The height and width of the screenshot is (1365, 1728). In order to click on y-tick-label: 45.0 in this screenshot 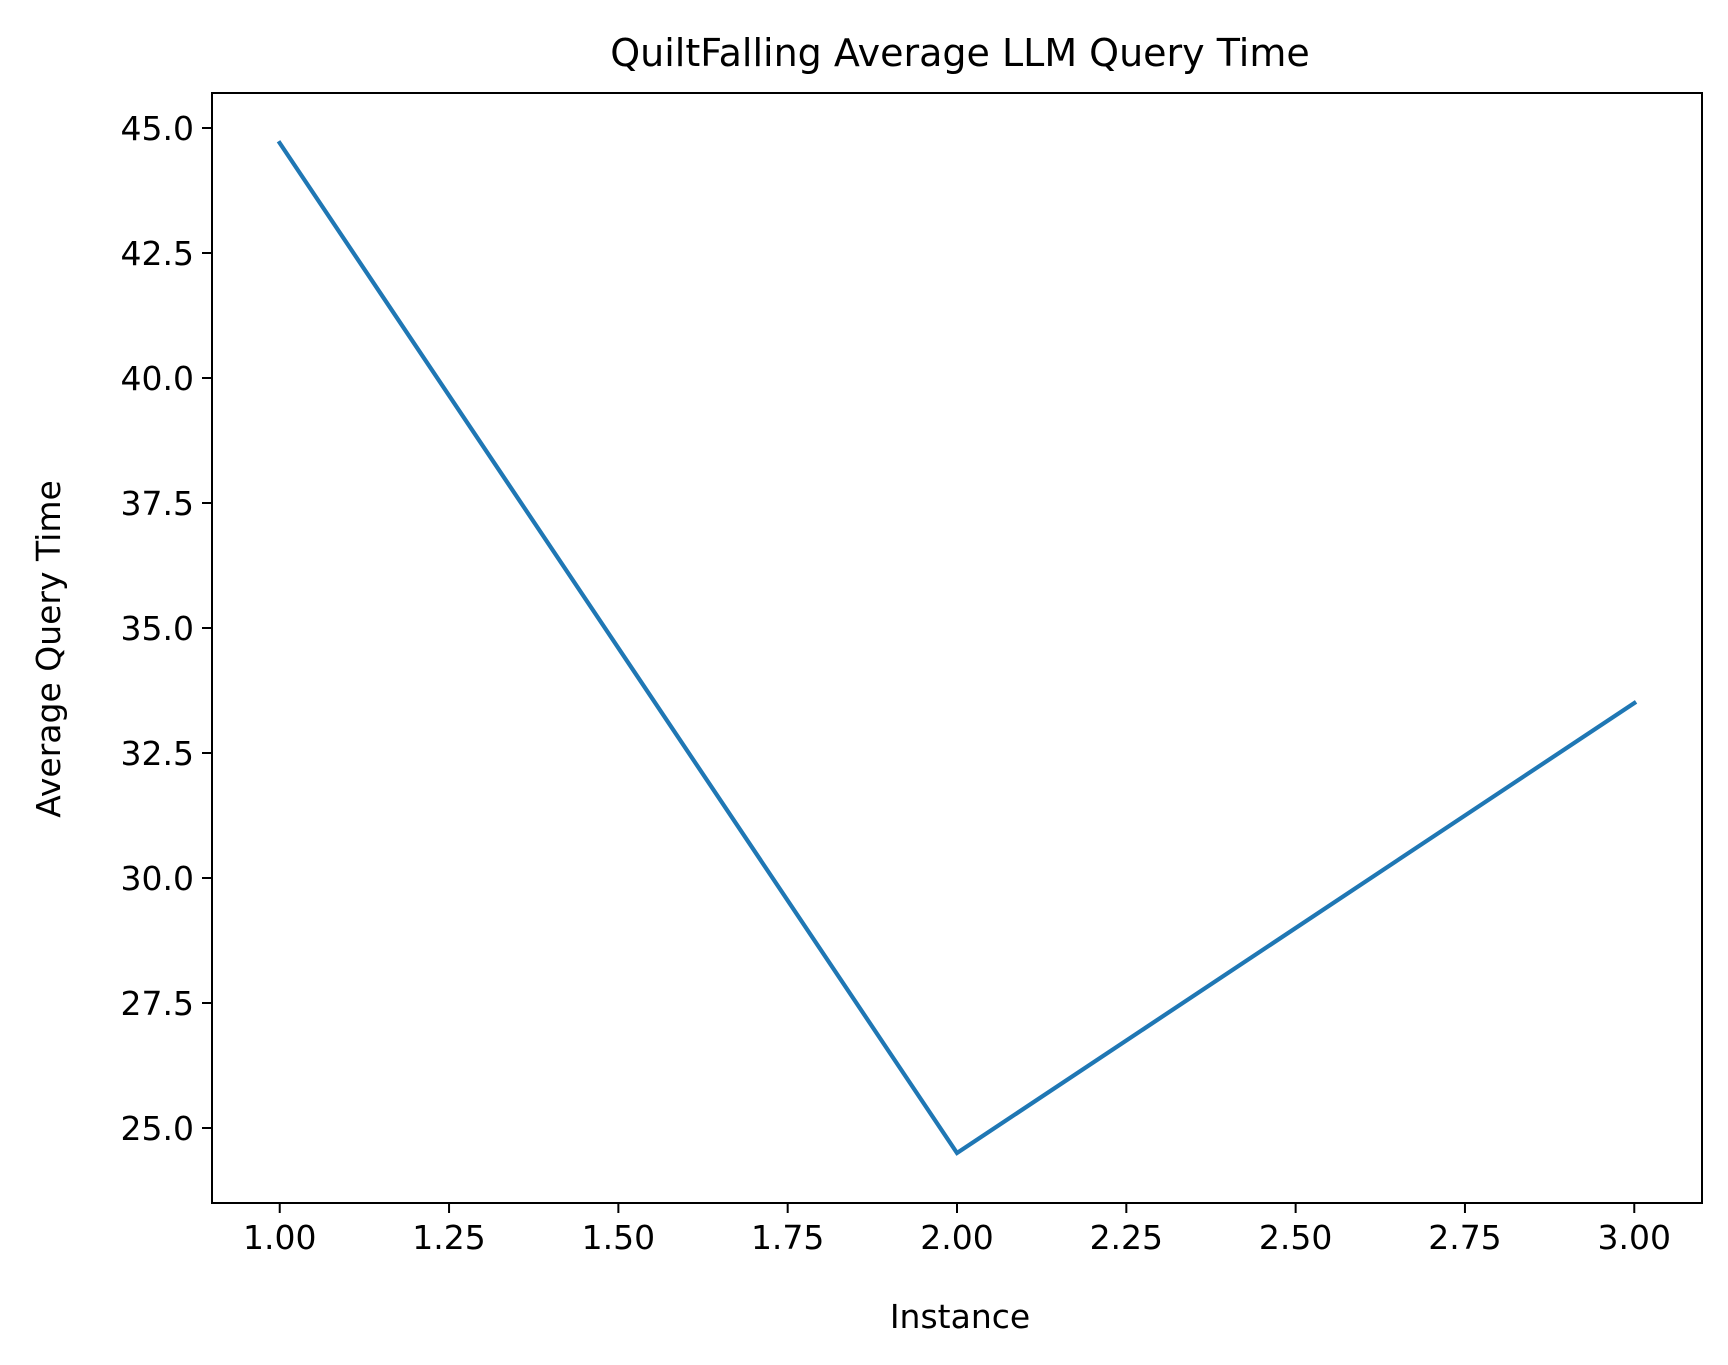, I will do `click(157, 128)`.